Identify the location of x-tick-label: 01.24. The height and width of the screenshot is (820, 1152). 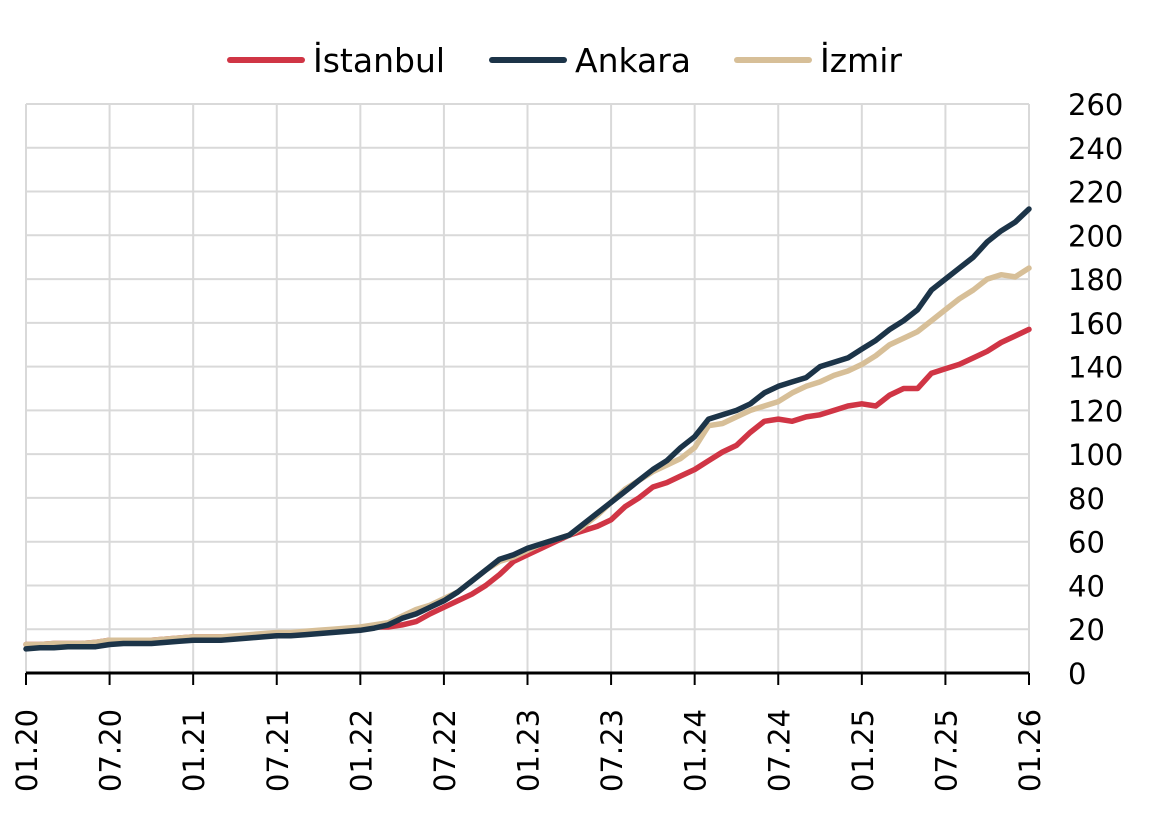
(696, 750).